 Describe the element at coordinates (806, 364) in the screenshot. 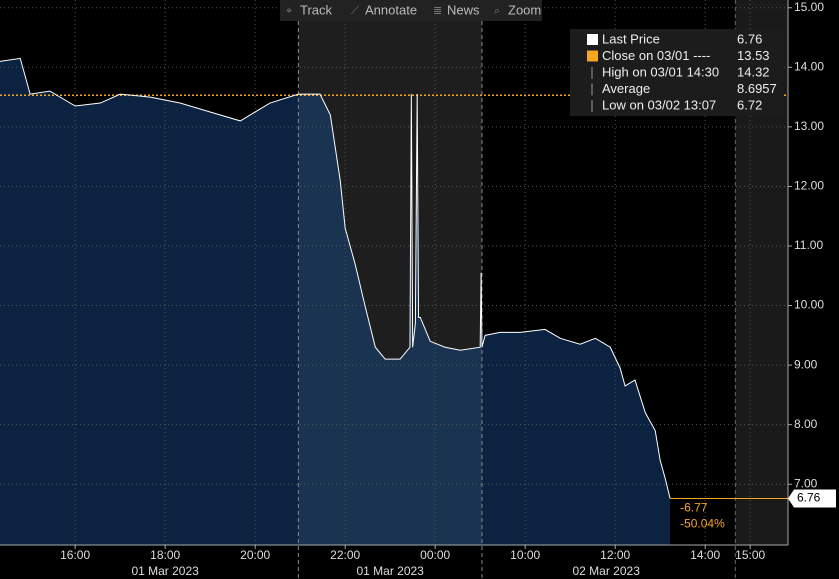

I see `y-tick-label: 9.00` at that location.